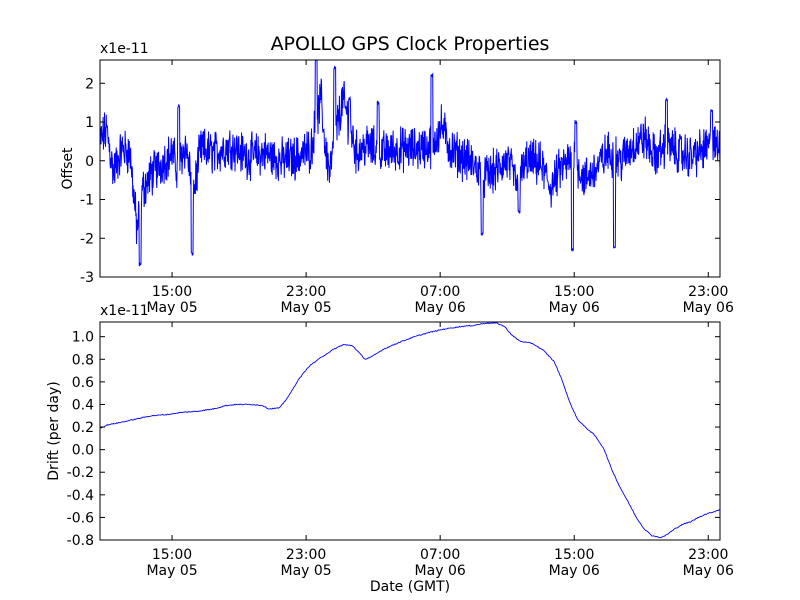  Describe the element at coordinates (89, 84) in the screenshot. I see `y-tick-label: 2` at that location.